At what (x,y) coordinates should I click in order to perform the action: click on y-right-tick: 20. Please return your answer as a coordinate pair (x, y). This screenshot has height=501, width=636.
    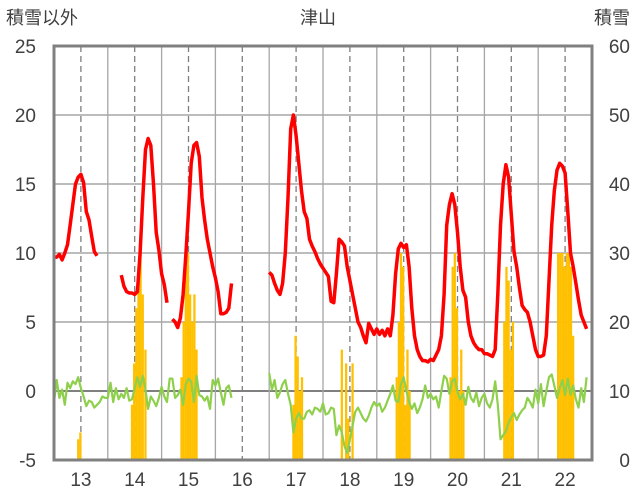
    Looking at the image, I should click on (619, 323).